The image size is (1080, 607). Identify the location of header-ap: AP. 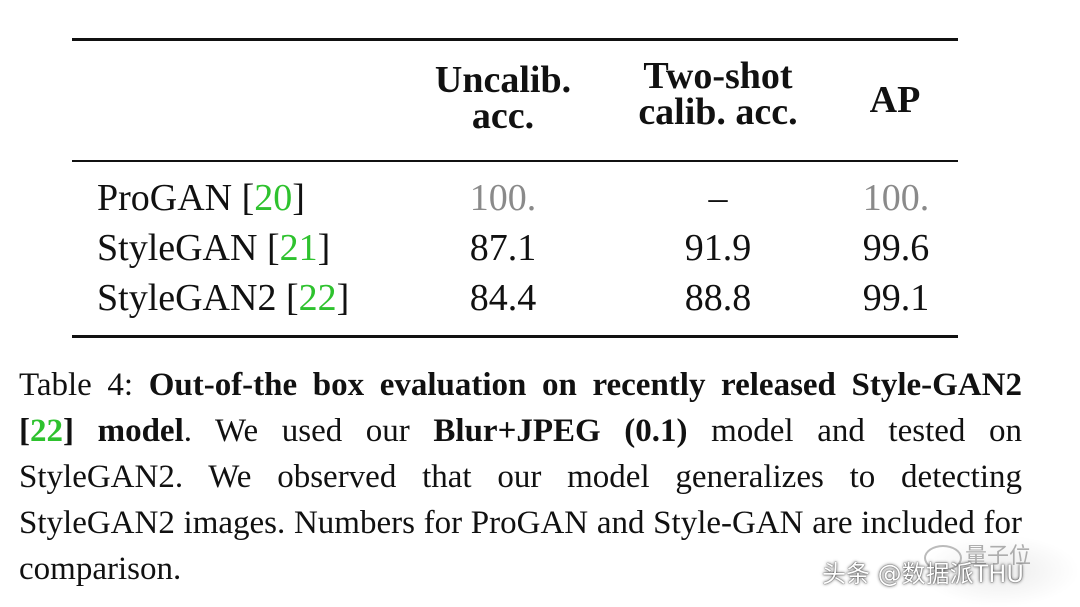
(895, 100).